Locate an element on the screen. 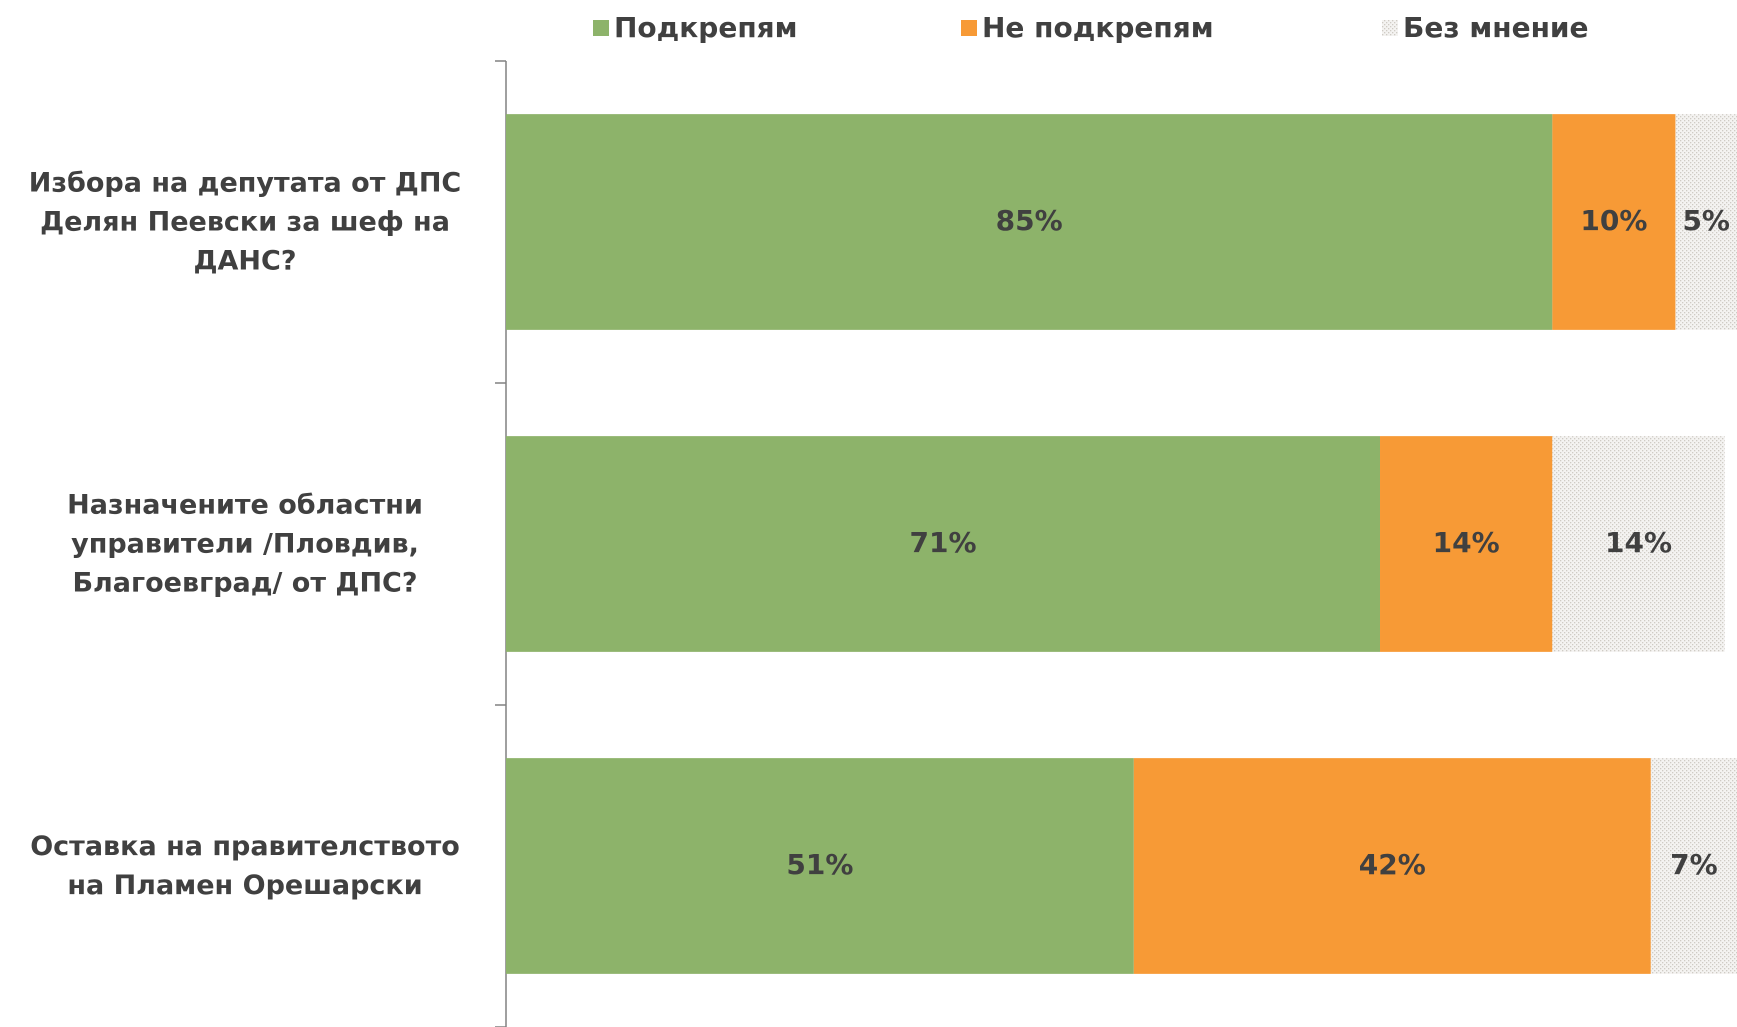  value-label: 42% is located at coordinates (1392, 864).